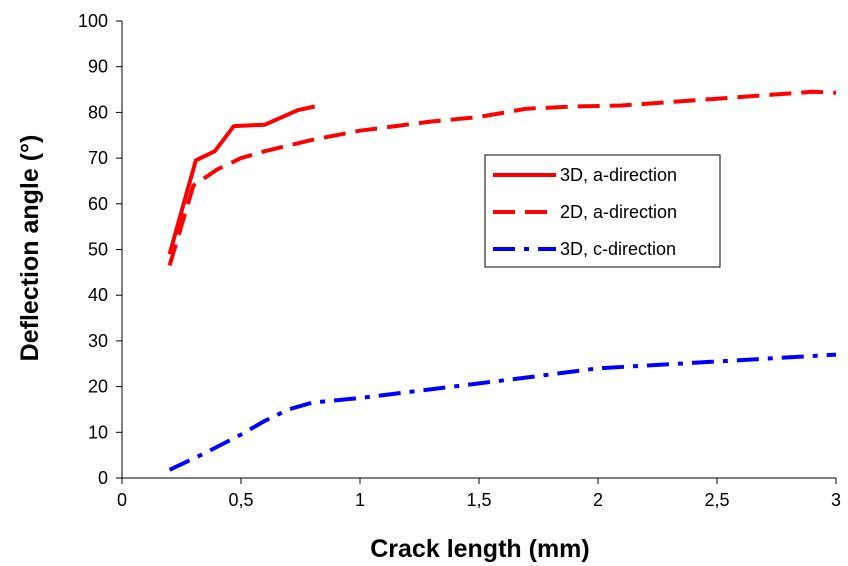 The height and width of the screenshot is (566, 848). What do you see at coordinates (479, 549) in the screenshot?
I see `x-axis-title: Crack length (mm)` at bounding box center [479, 549].